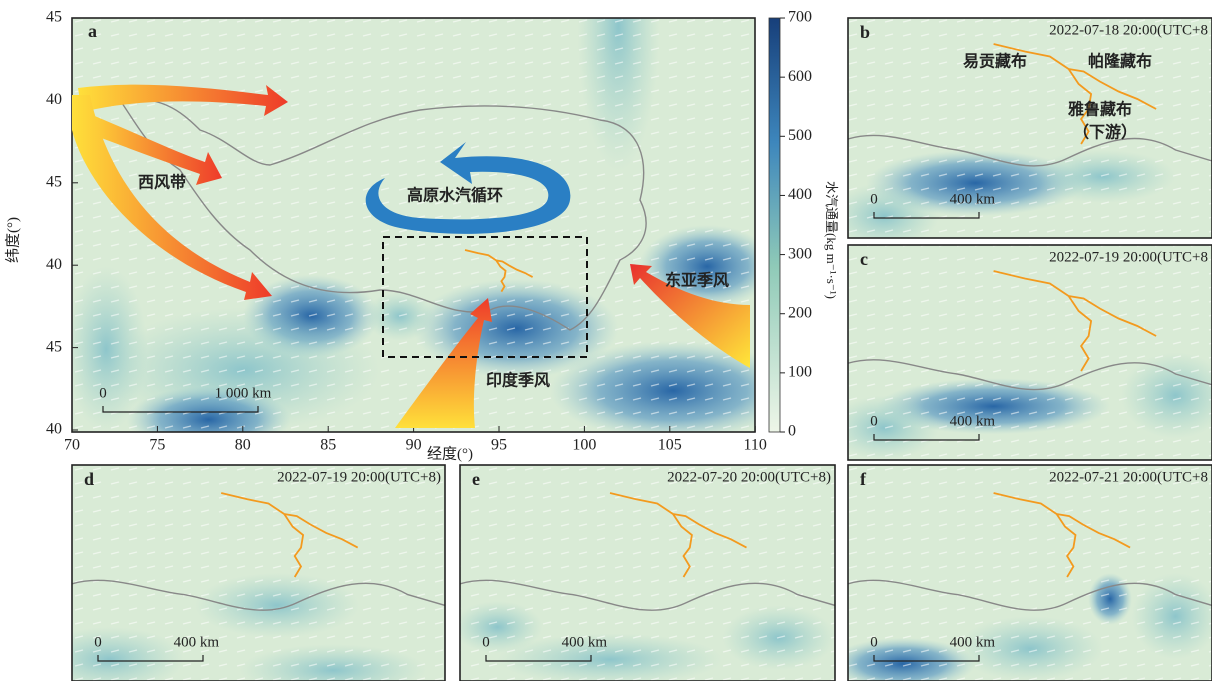  I want to click on timestamp: 2022-07-19 20:00(UTC+8), so click(359, 477).